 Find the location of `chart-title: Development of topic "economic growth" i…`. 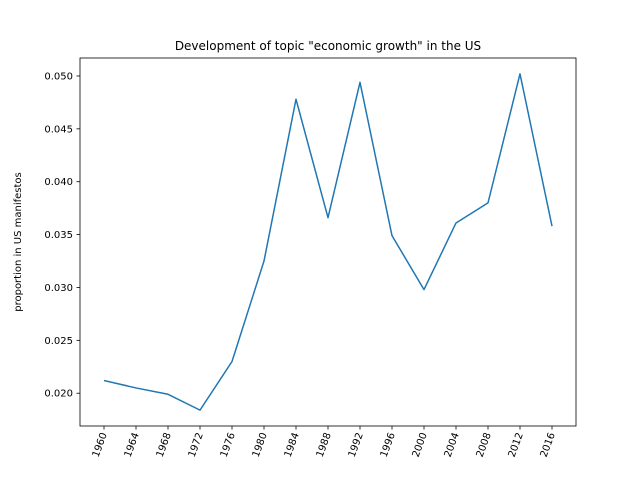

chart-title: Development of topic "economic growth" i… is located at coordinates (328, 46).